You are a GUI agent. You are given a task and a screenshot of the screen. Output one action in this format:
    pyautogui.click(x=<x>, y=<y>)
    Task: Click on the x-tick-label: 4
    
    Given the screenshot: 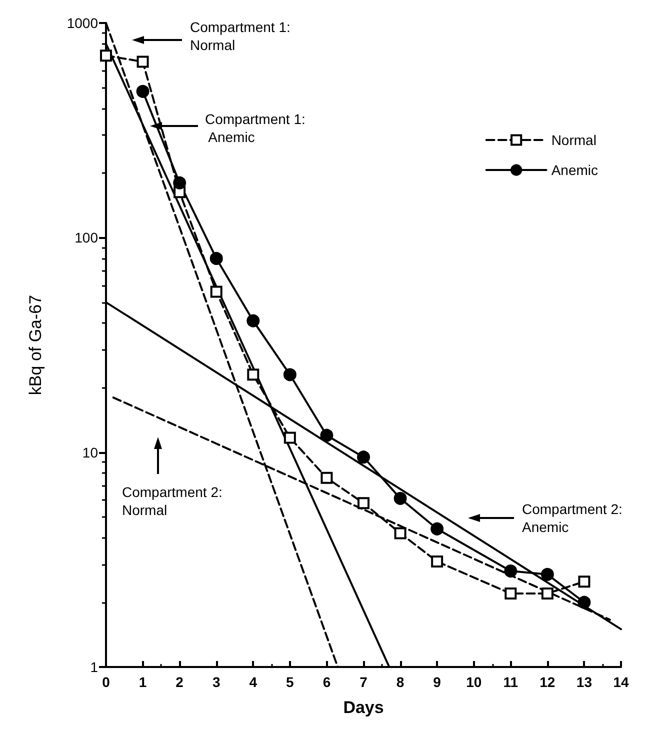 What is the action you would take?
    pyautogui.click(x=253, y=682)
    